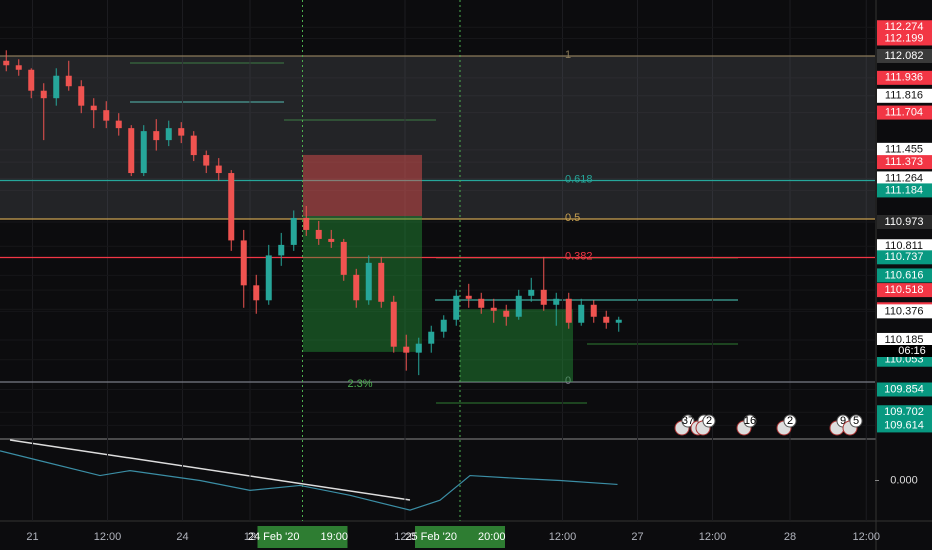 Image resolution: width=932 pixels, height=550 pixels. What do you see at coordinates (579, 179) in the screenshot?
I see `fib-label: 0.618` at bounding box center [579, 179].